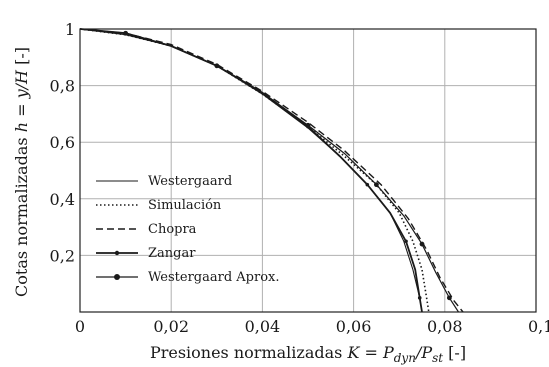  What do you see at coordinates (62, 86) in the screenshot?
I see `y-tick-label: 0,8` at bounding box center [62, 86].